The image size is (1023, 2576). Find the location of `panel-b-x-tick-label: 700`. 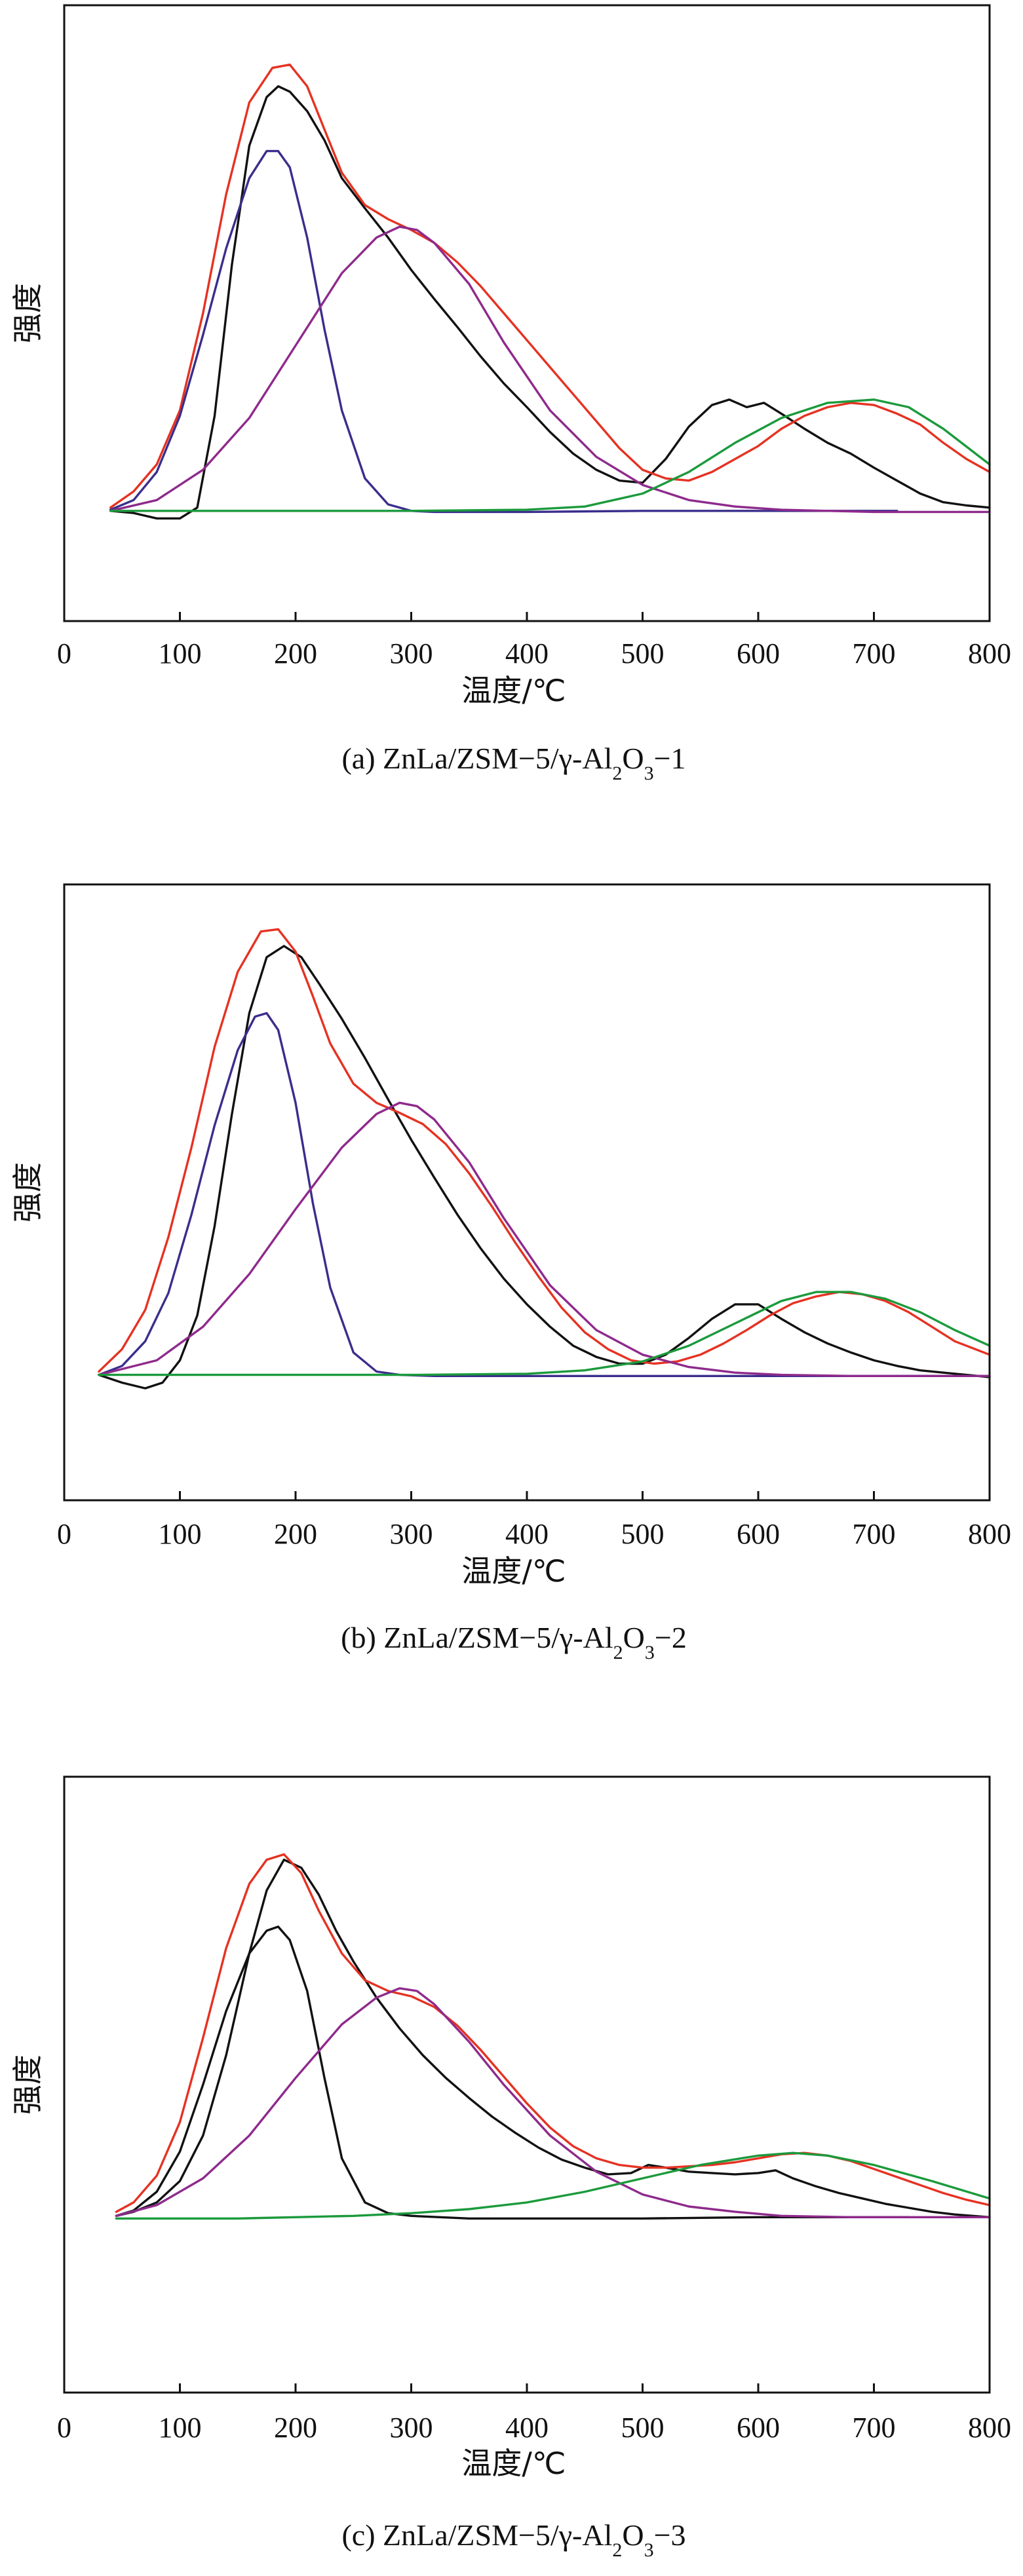

panel-b-x-tick-label: 700 is located at coordinates (875, 1534).